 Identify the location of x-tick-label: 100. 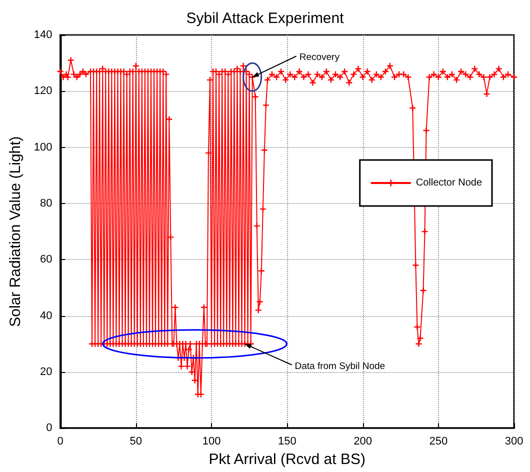
(211, 442).